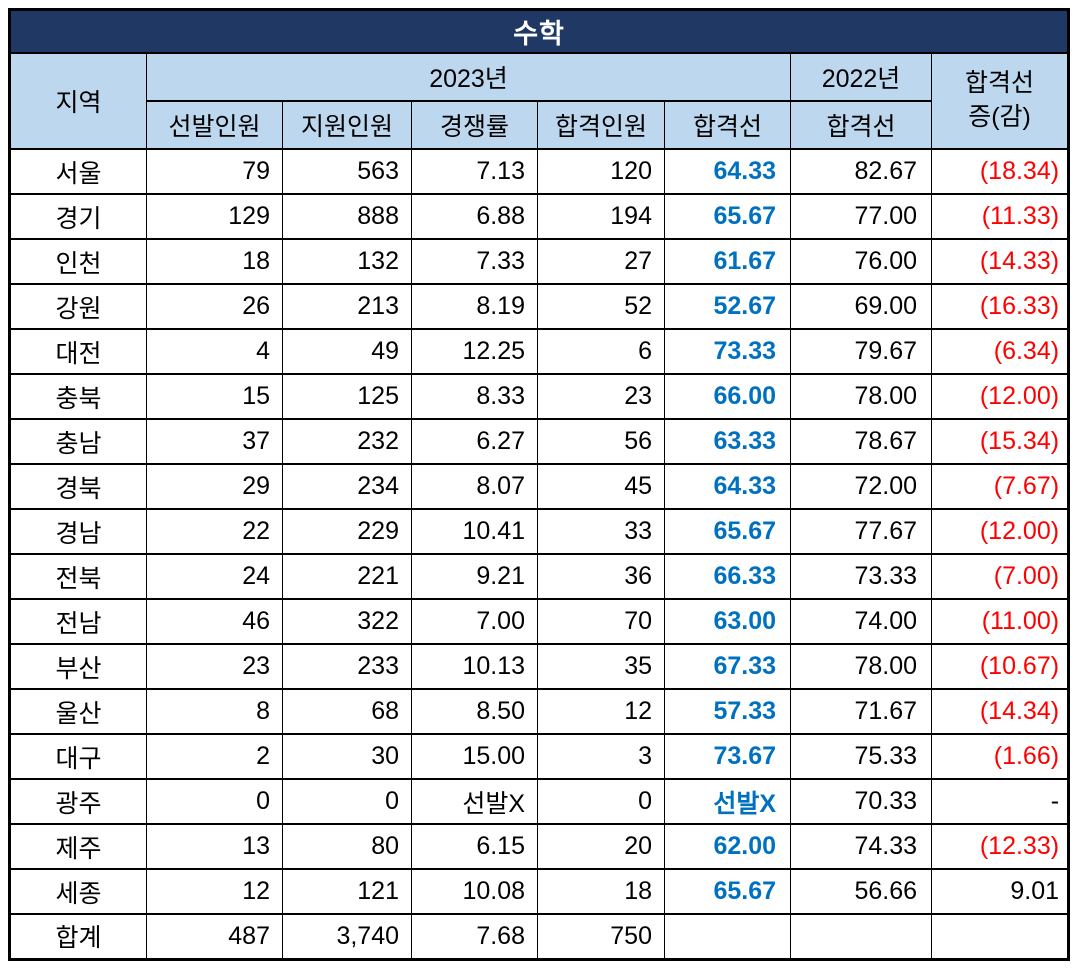 Image resolution: width=1075 pixels, height=969 pixels. Describe the element at coordinates (347, 125) in the screenshot. I see `header-applied-2023: 지원인원` at that location.